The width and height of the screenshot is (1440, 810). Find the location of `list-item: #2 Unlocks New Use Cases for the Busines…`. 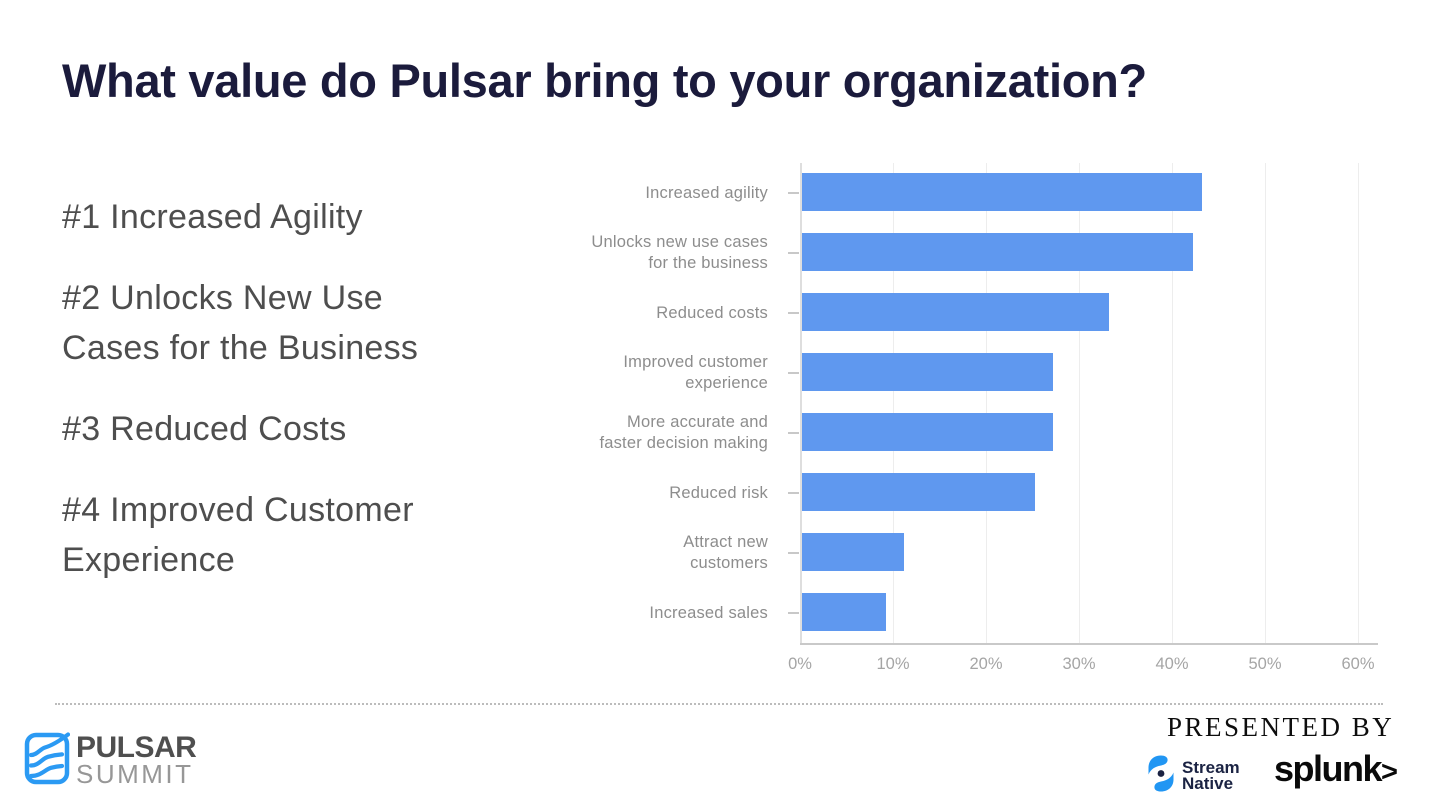

list-item: #2 Unlocks New Use Cases for the Busines… is located at coordinates (240, 323).